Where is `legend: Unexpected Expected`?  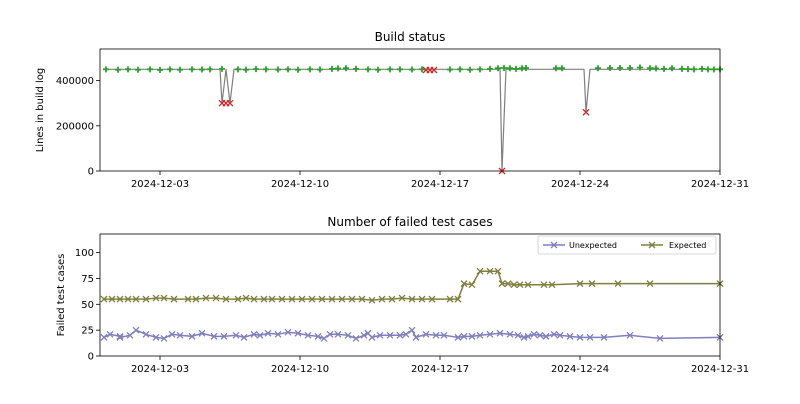
legend: Unexpected Expected is located at coordinates (627, 245).